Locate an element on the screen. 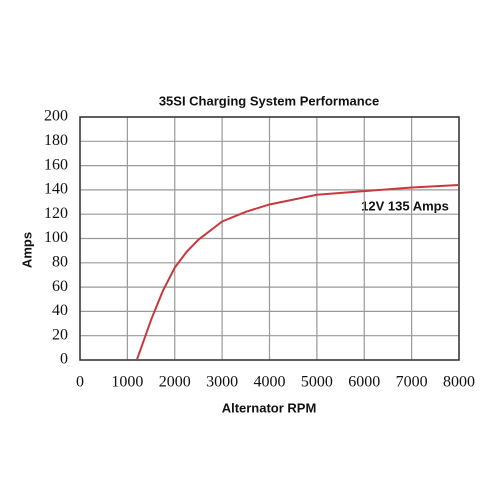 This screenshot has width=500, height=500. x-tick-label: 0 is located at coordinates (80, 382).